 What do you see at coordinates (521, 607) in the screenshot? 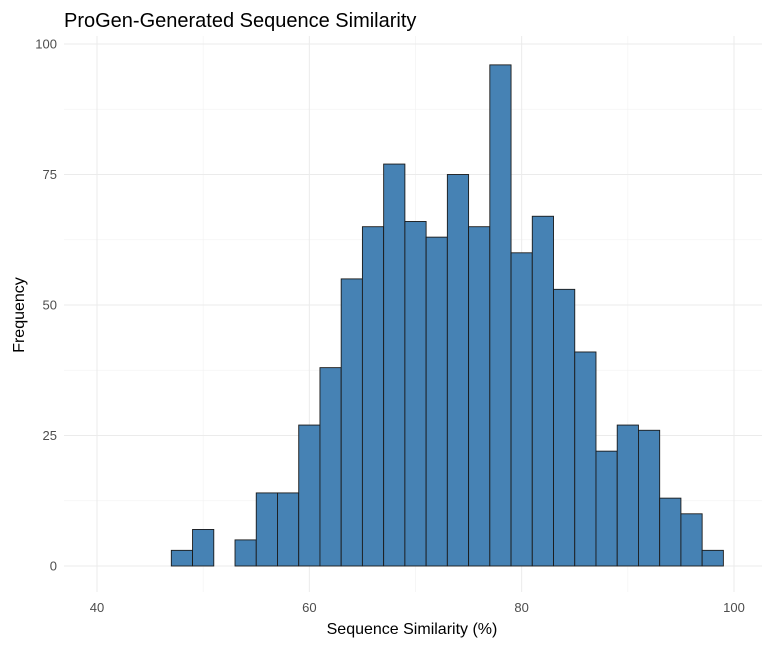
I see `x-tick-label: 80` at bounding box center [521, 607].